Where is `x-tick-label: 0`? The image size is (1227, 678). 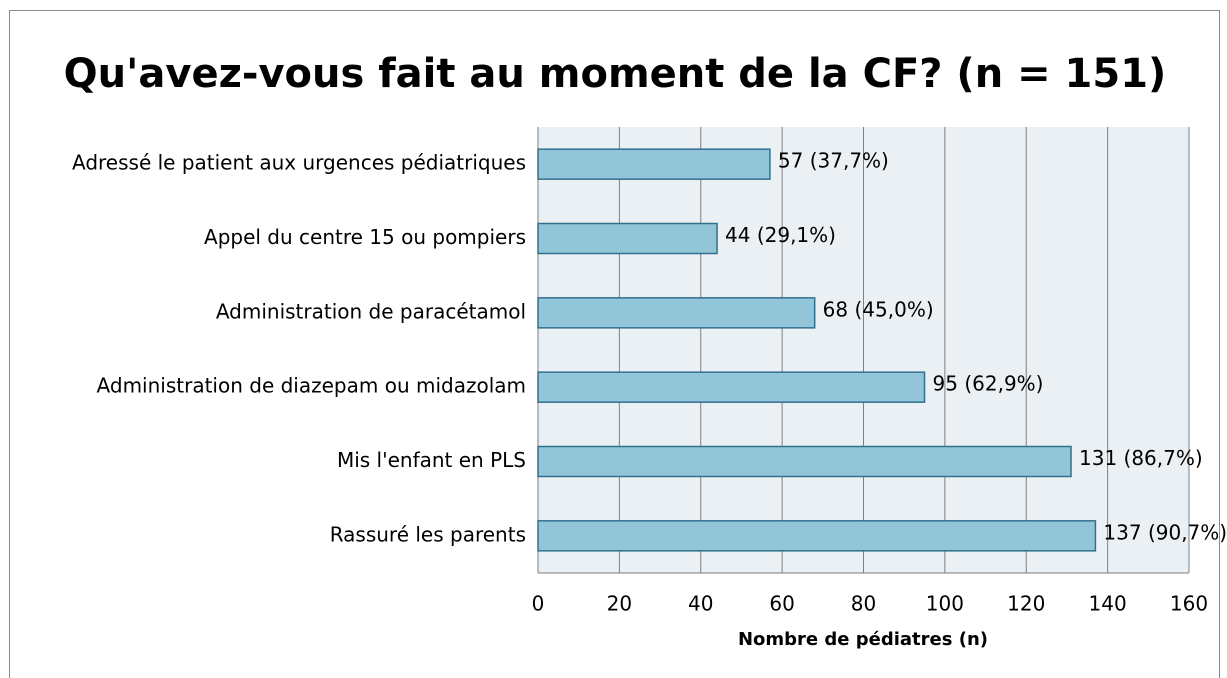
x-tick-label: 0 is located at coordinates (538, 604).